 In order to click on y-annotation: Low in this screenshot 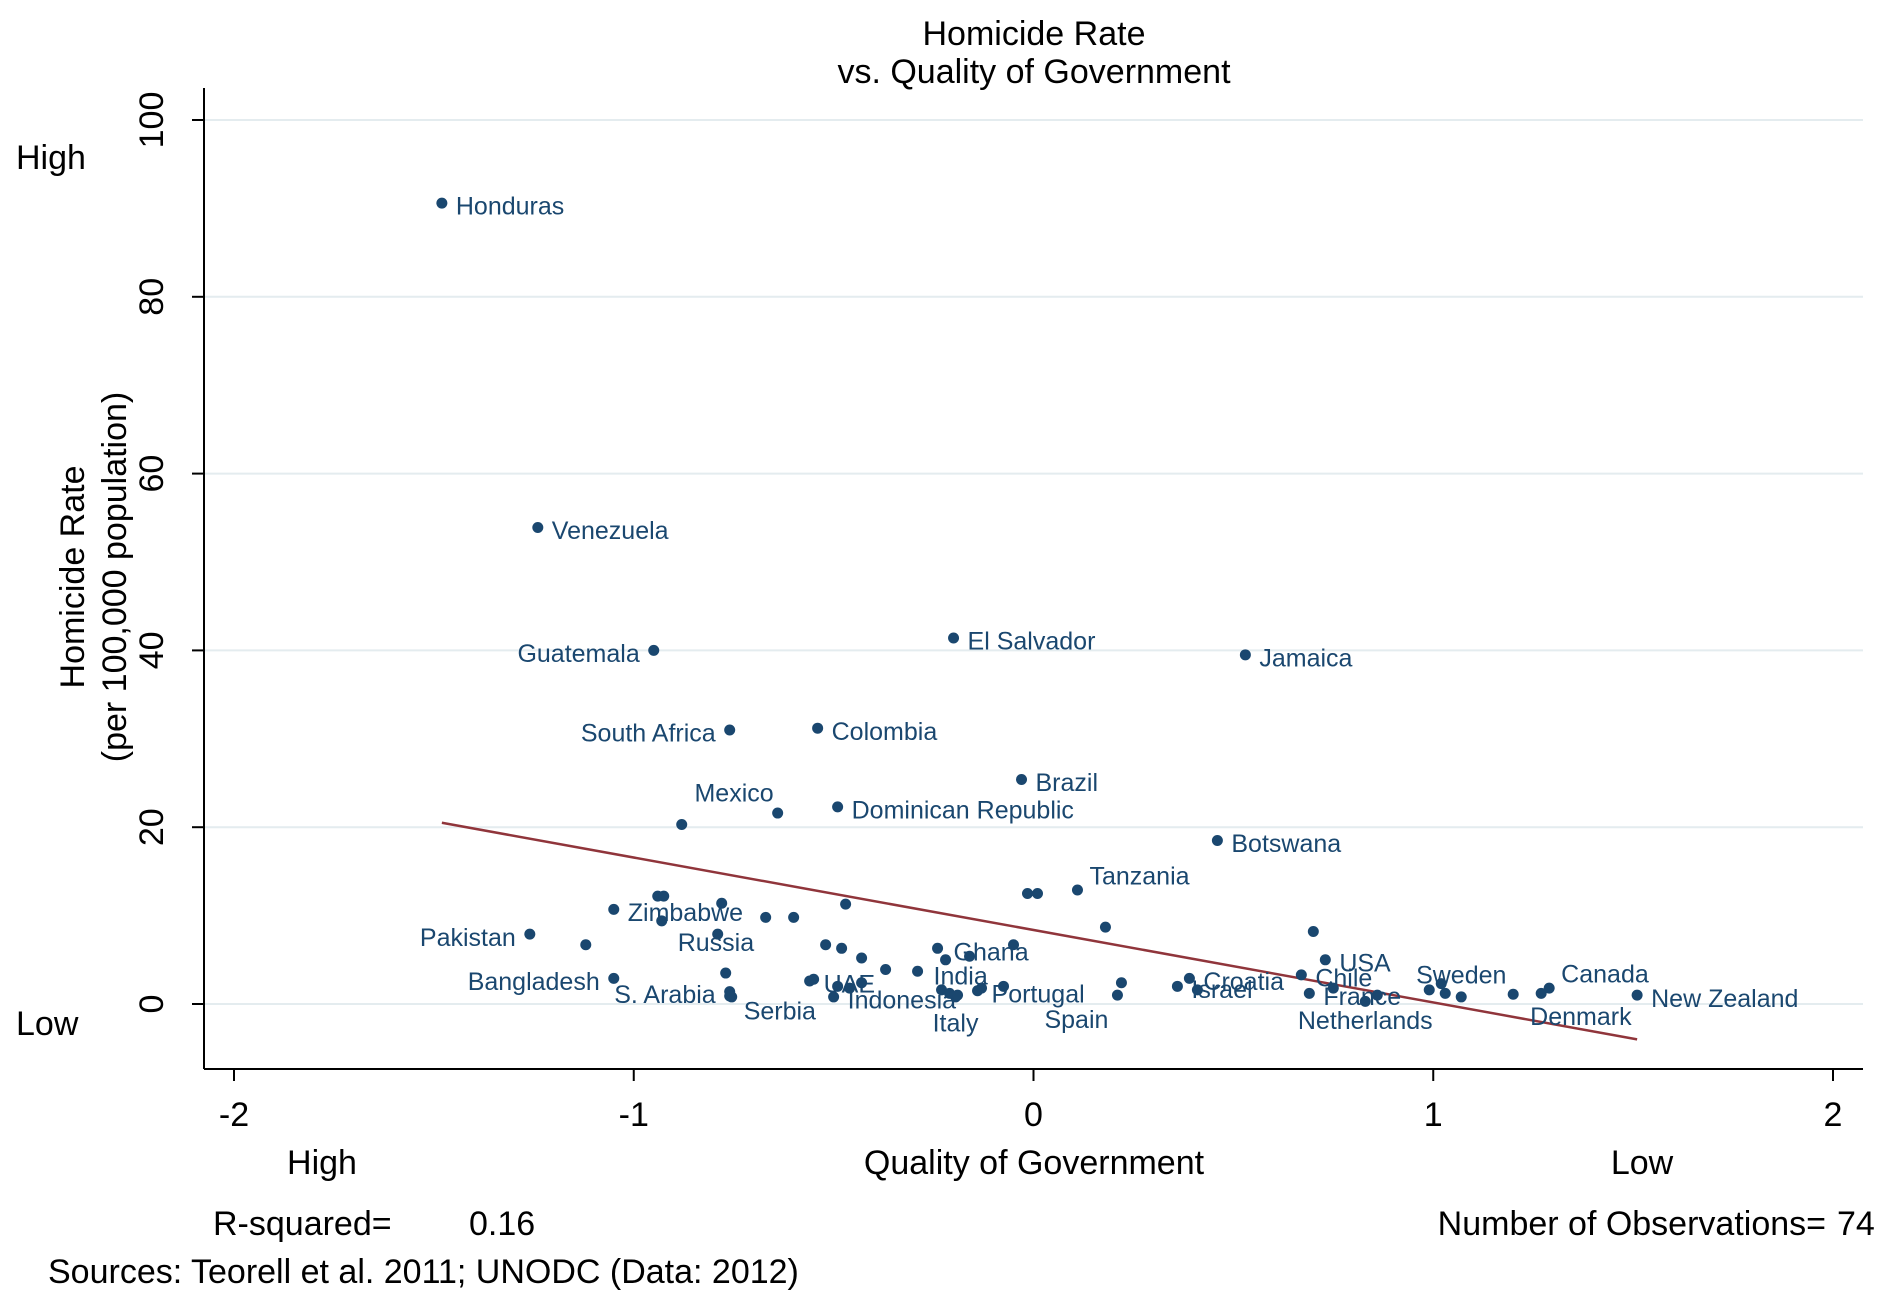, I will do `click(47, 1024)`.